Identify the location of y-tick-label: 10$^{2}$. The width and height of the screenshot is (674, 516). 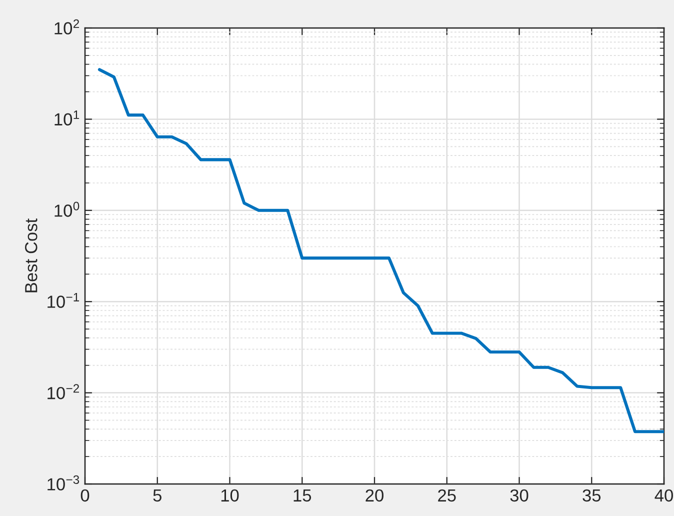
(67, 26).